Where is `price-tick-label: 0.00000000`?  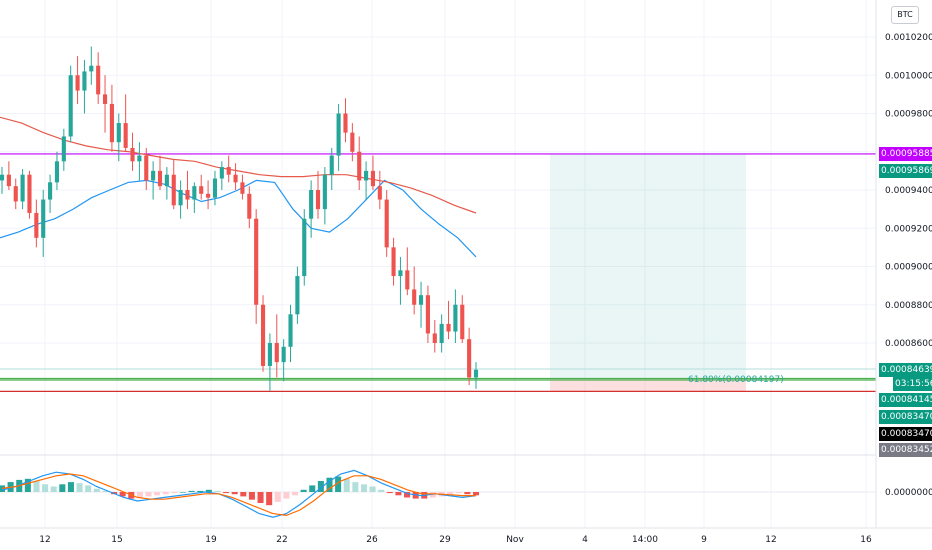 price-tick-label: 0.00000000 is located at coordinates (908, 493).